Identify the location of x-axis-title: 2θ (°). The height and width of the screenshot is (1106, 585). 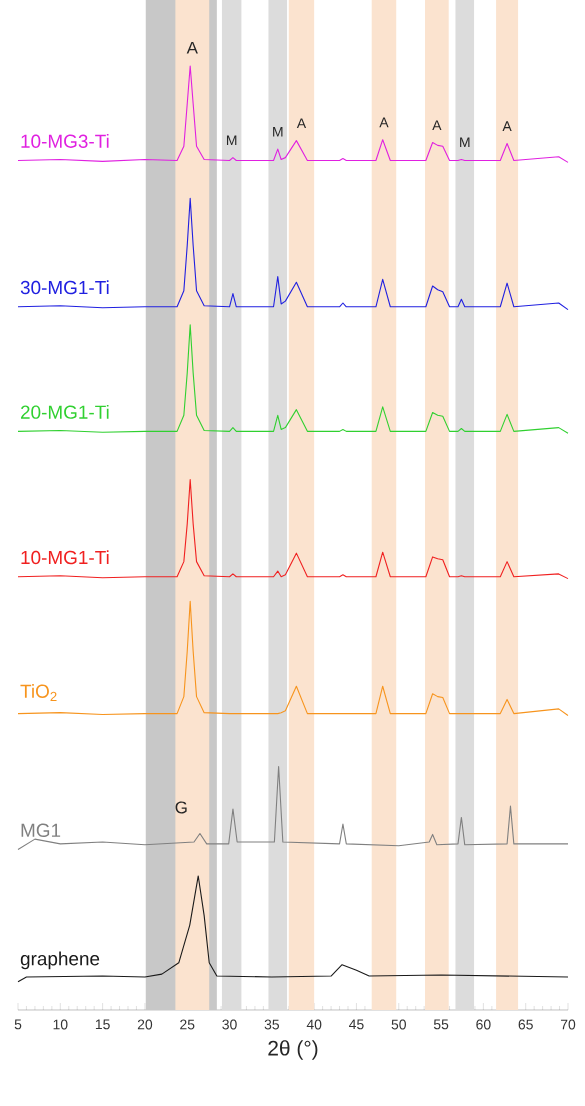
(293, 1050).